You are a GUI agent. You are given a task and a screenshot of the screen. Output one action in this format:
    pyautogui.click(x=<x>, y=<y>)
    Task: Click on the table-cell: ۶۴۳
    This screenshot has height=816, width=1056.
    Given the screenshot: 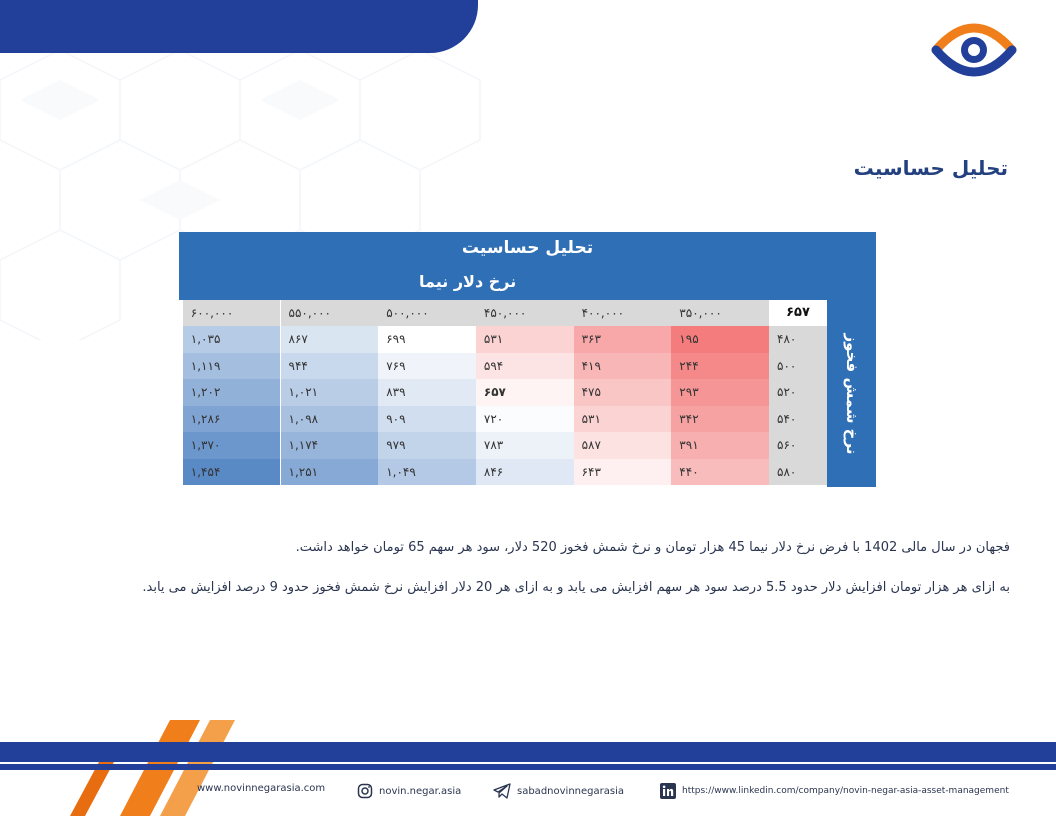 What is the action you would take?
    pyautogui.click(x=622, y=471)
    